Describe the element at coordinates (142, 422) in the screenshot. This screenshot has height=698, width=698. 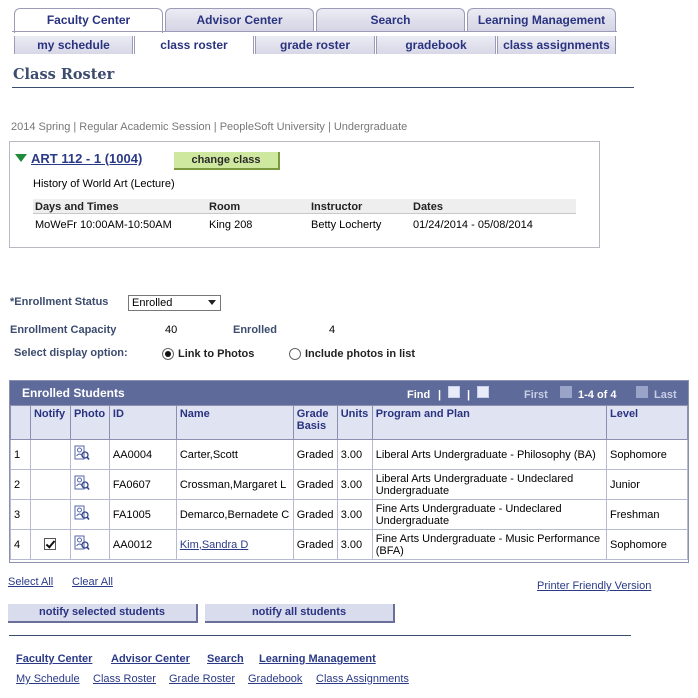
I see `col-header-id: ID` at that location.